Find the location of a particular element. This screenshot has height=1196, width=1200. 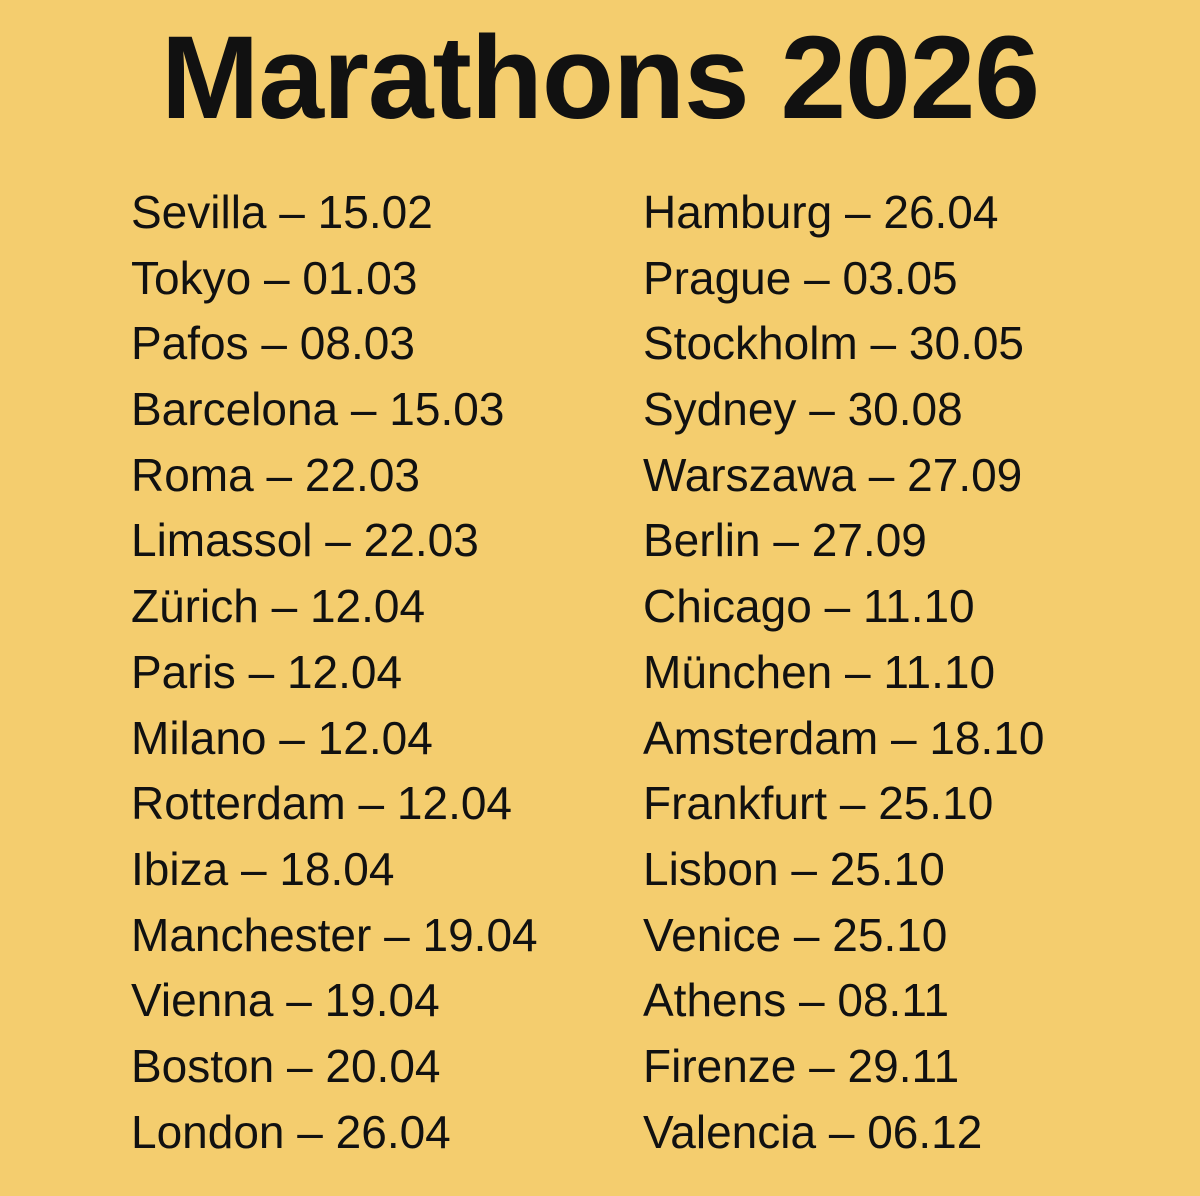

marathon-city: Limassol is located at coordinates (222, 540).